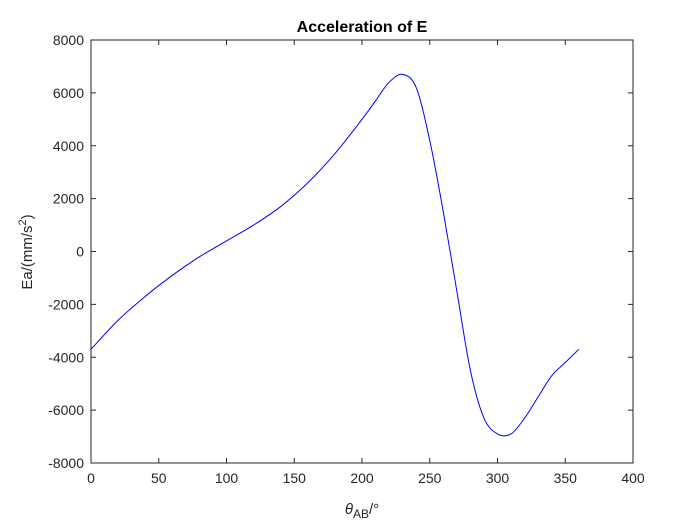  What do you see at coordinates (159, 478) in the screenshot?
I see `x-tick-label: 50` at bounding box center [159, 478].